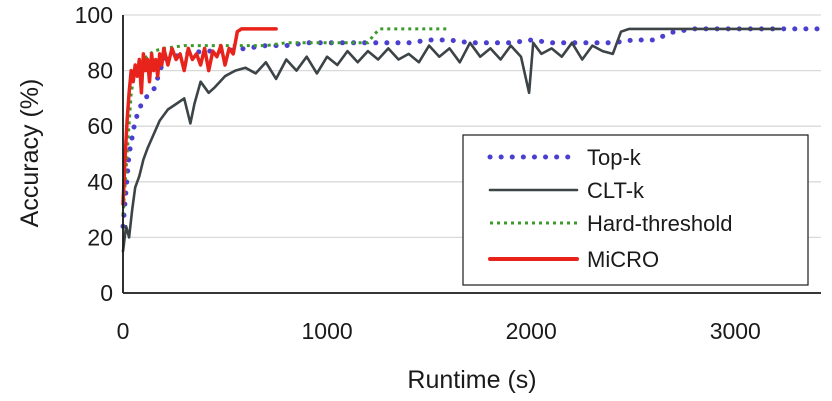 The image size is (832, 401). What do you see at coordinates (94, 15) in the screenshot?
I see `y-tick-label: 100` at bounding box center [94, 15].